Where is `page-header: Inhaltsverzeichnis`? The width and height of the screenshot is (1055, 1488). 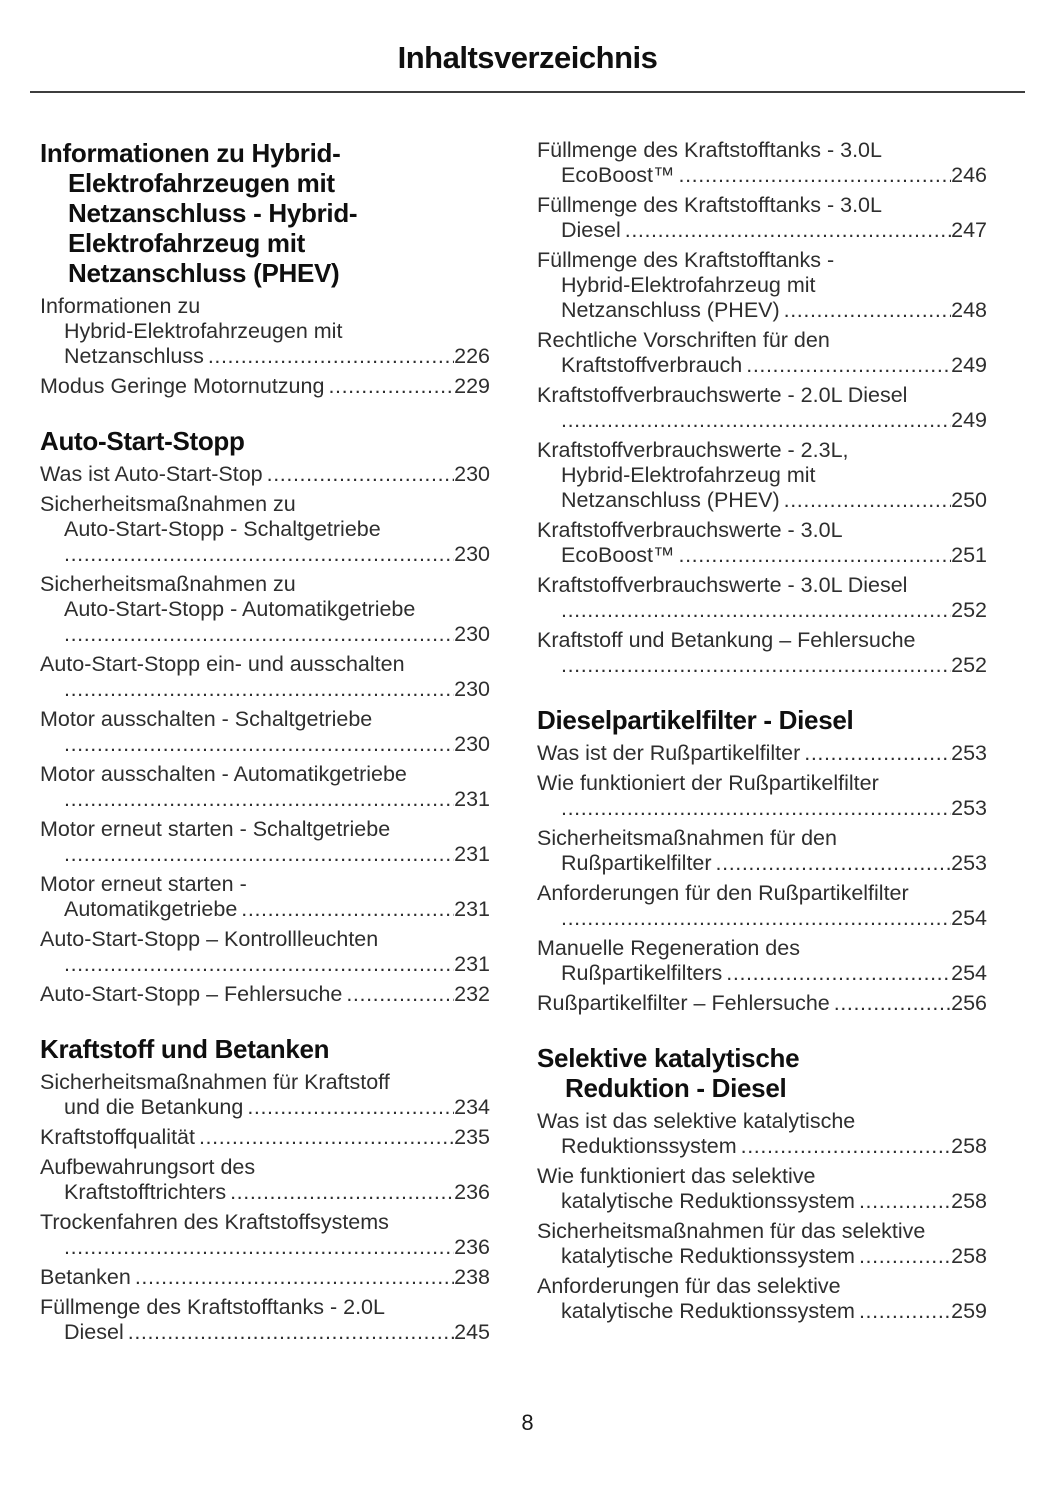 page-header: Inhaltsverzeichnis is located at coordinates (527, 66).